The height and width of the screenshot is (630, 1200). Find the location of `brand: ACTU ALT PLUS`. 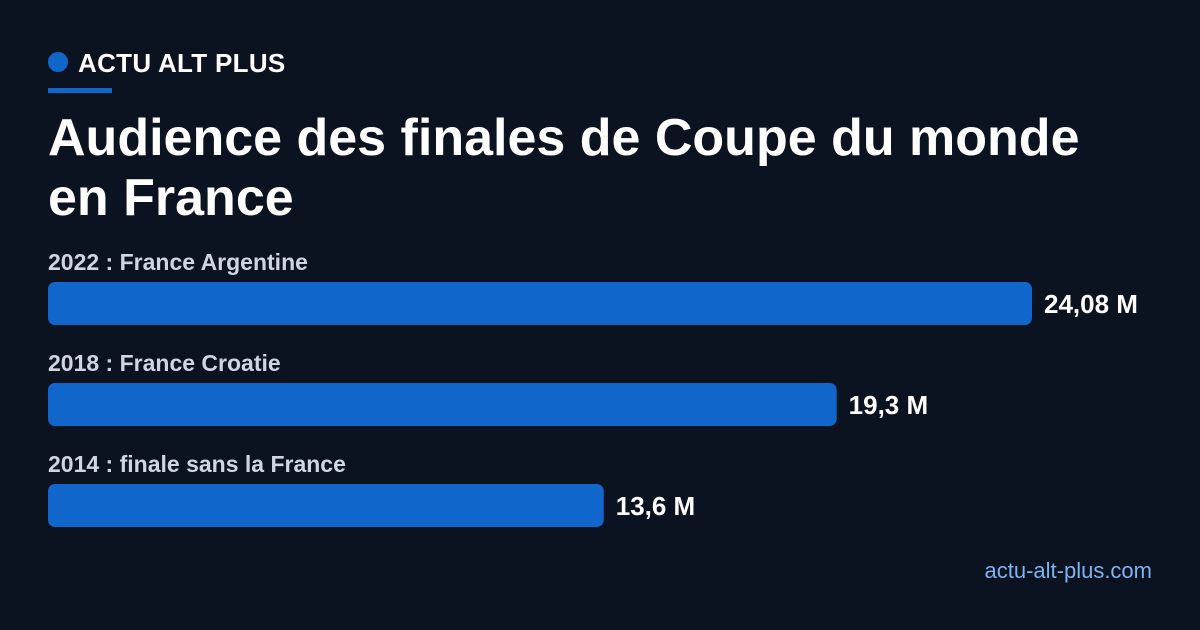

brand: ACTU ALT PLUS is located at coordinates (167, 63).